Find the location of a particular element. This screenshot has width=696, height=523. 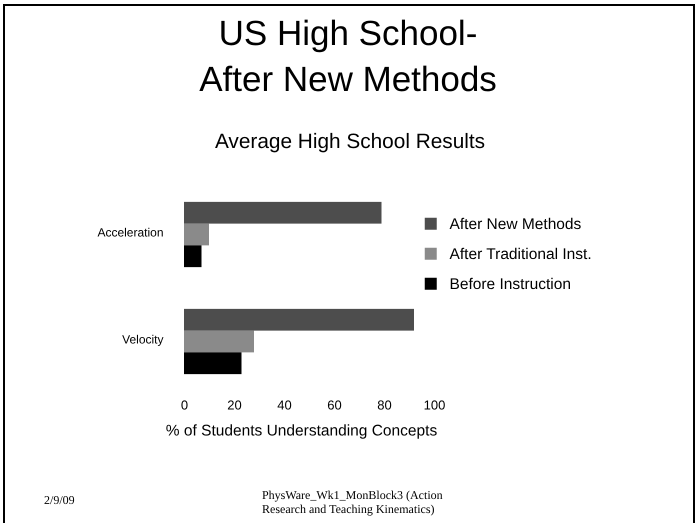

x-tick-label: 40 is located at coordinates (284, 405).